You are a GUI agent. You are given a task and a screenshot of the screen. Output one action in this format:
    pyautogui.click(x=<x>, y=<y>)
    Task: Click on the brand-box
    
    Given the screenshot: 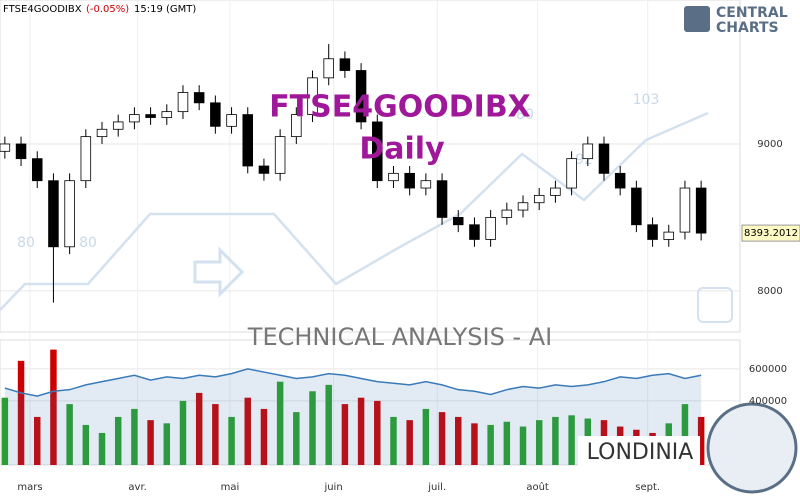 What is the action you would take?
    pyautogui.click(x=639, y=452)
    